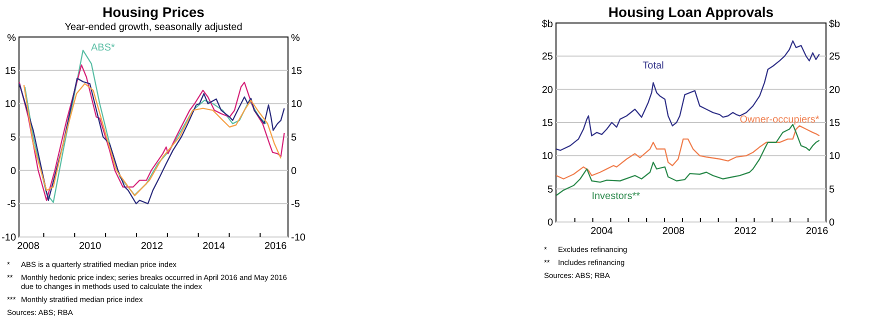 The image size is (877, 330). What do you see at coordinates (298, 238) in the screenshot?
I see `y2-tick-label: -10` at bounding box center [298, 238].